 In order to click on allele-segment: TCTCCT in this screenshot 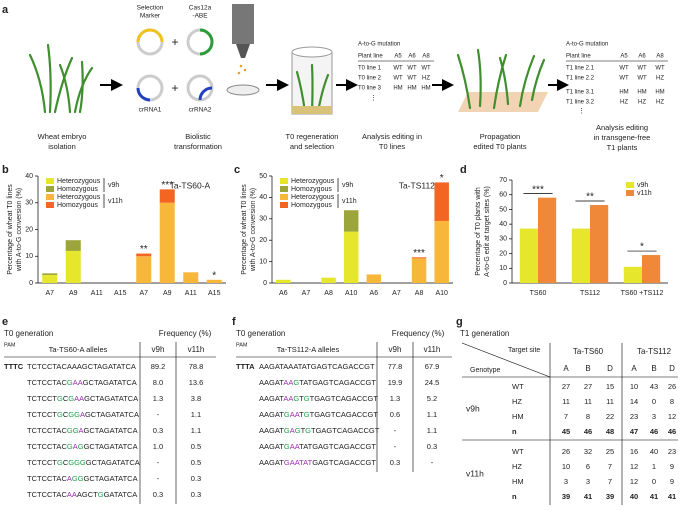, I will do `click(42, 462)`.